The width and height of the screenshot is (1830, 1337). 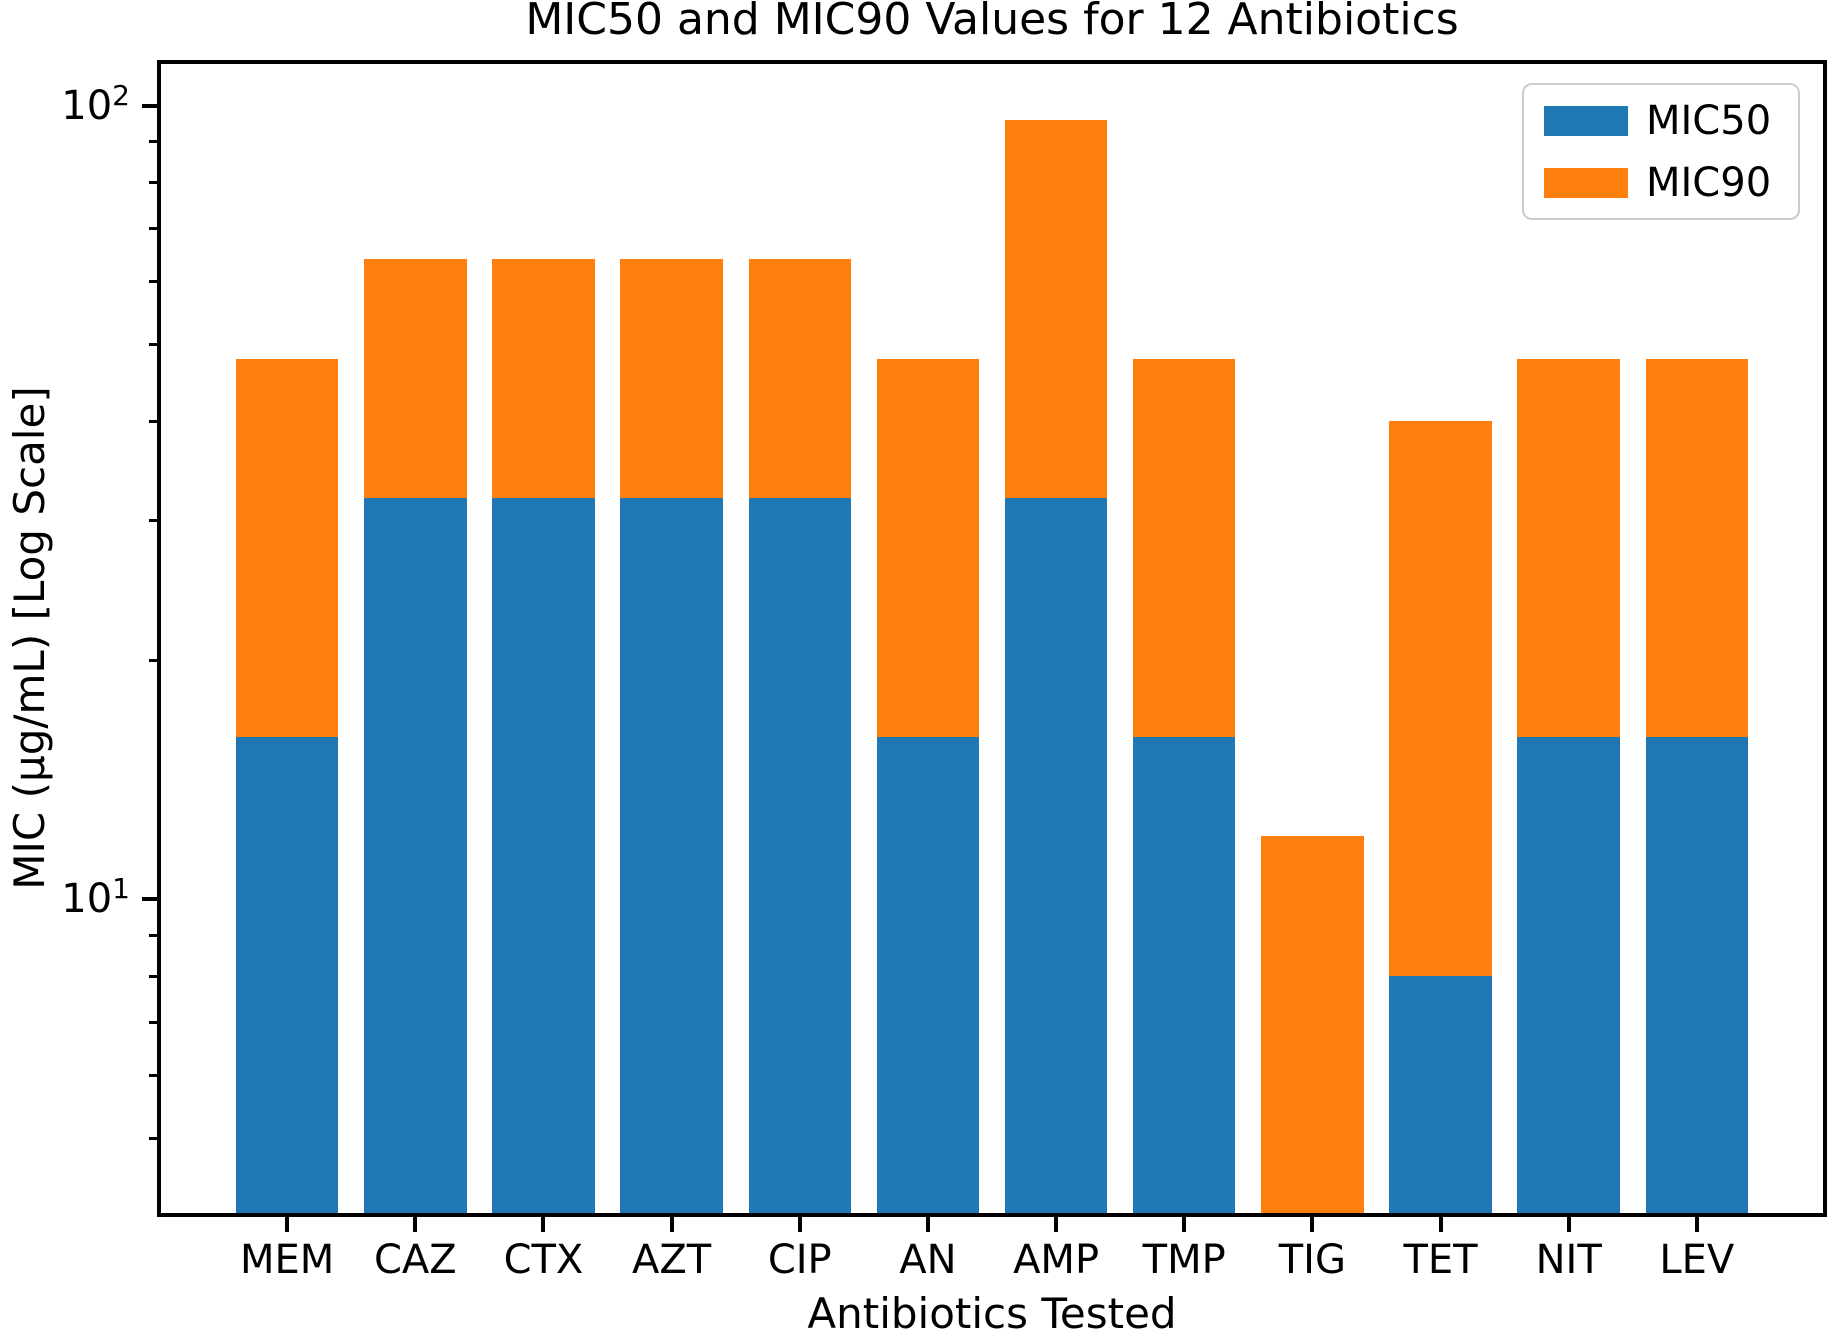 I want to click on y-tick-label-10: 101, so click(x=95, y=897).